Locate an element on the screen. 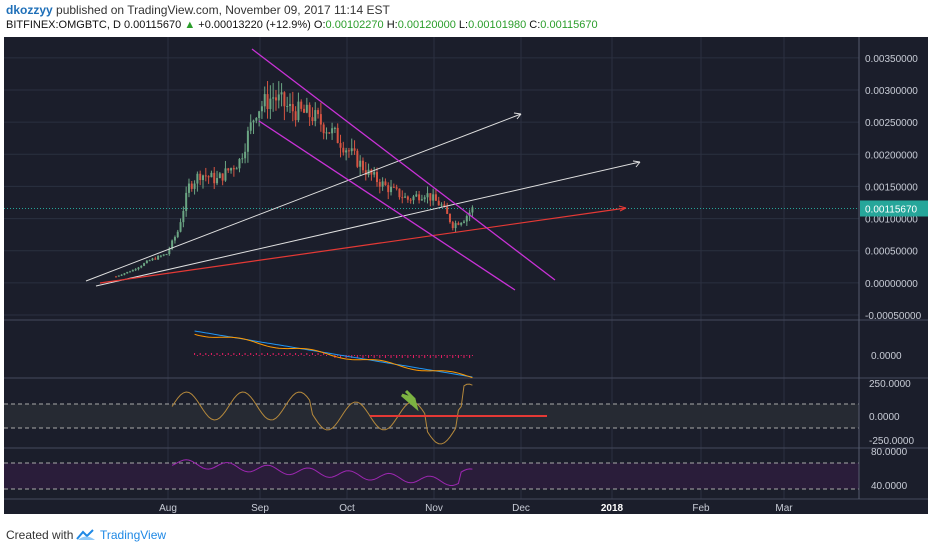 This screenshot has height=550, width=932. high-label: H: is located at coordinates (392, 25).